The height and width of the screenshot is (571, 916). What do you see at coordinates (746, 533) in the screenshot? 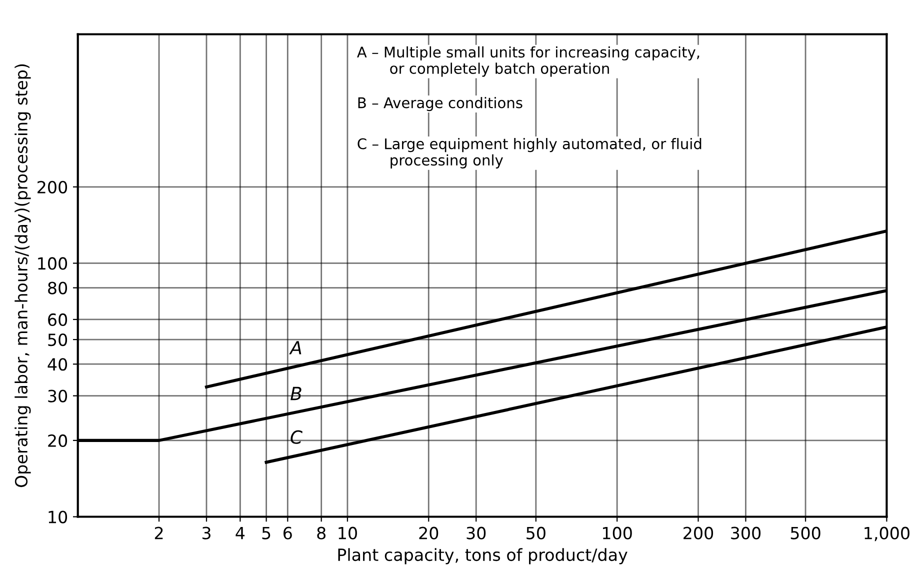
I see `x-tick-label: 300` at bounding box center [746, 533].